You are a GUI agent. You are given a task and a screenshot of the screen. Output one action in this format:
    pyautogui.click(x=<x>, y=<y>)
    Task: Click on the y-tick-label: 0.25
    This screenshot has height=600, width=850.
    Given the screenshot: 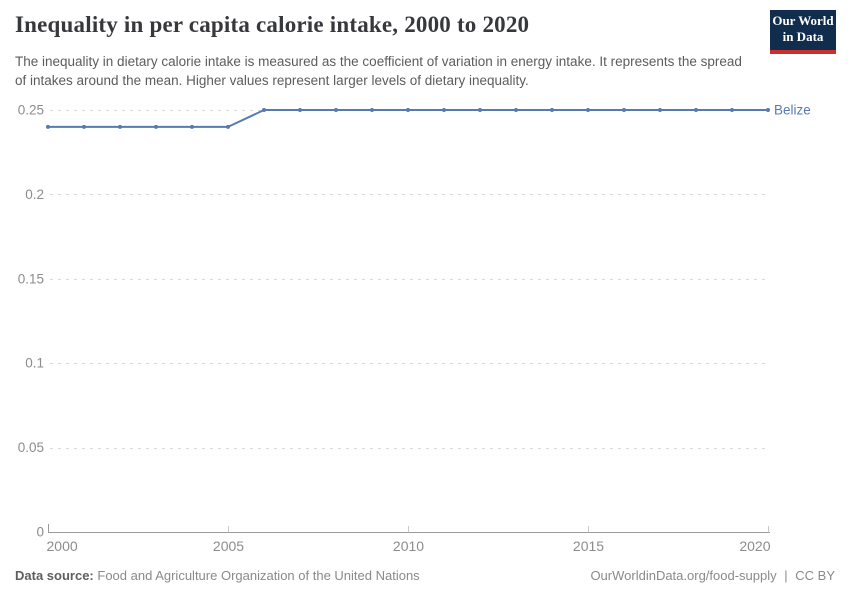 What is the action you would take?
    pyautogui.click(x=31, y=110)
    